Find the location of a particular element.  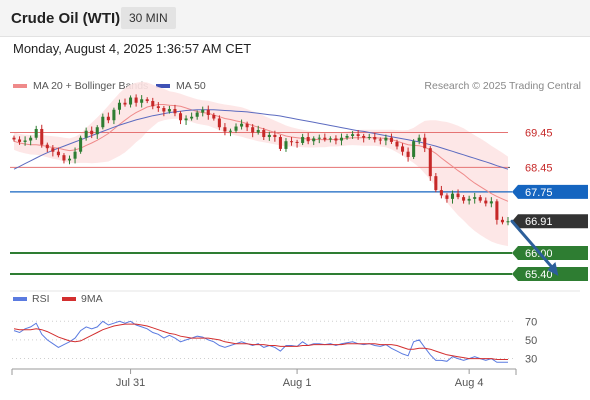

level-tag-68.45: 68.45 is located at coordinates (539, 168).